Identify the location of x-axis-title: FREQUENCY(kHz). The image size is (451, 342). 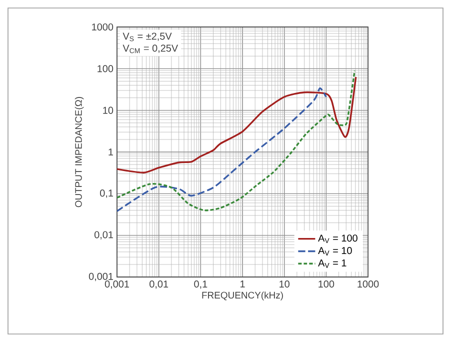
(242, 296).